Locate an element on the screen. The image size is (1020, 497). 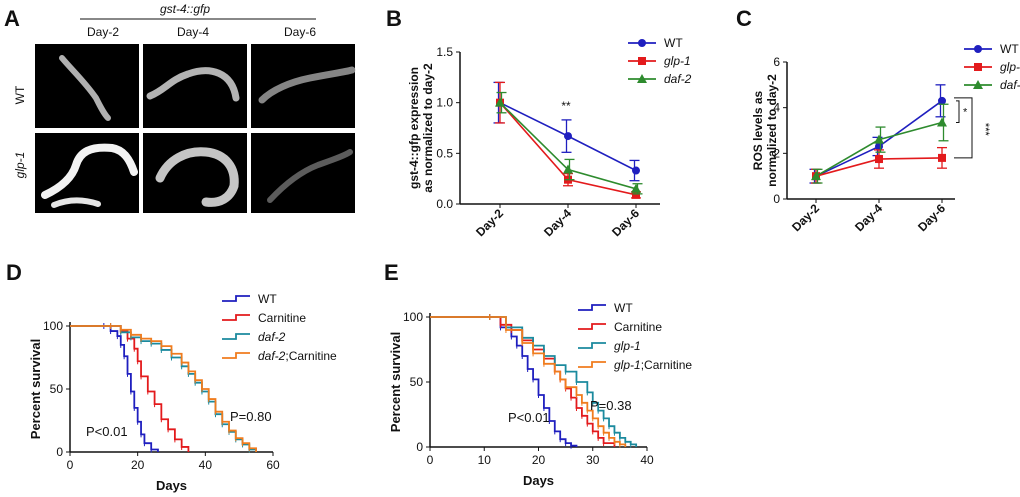
x-tick-label: 10 is located at coordinates (485, 460).